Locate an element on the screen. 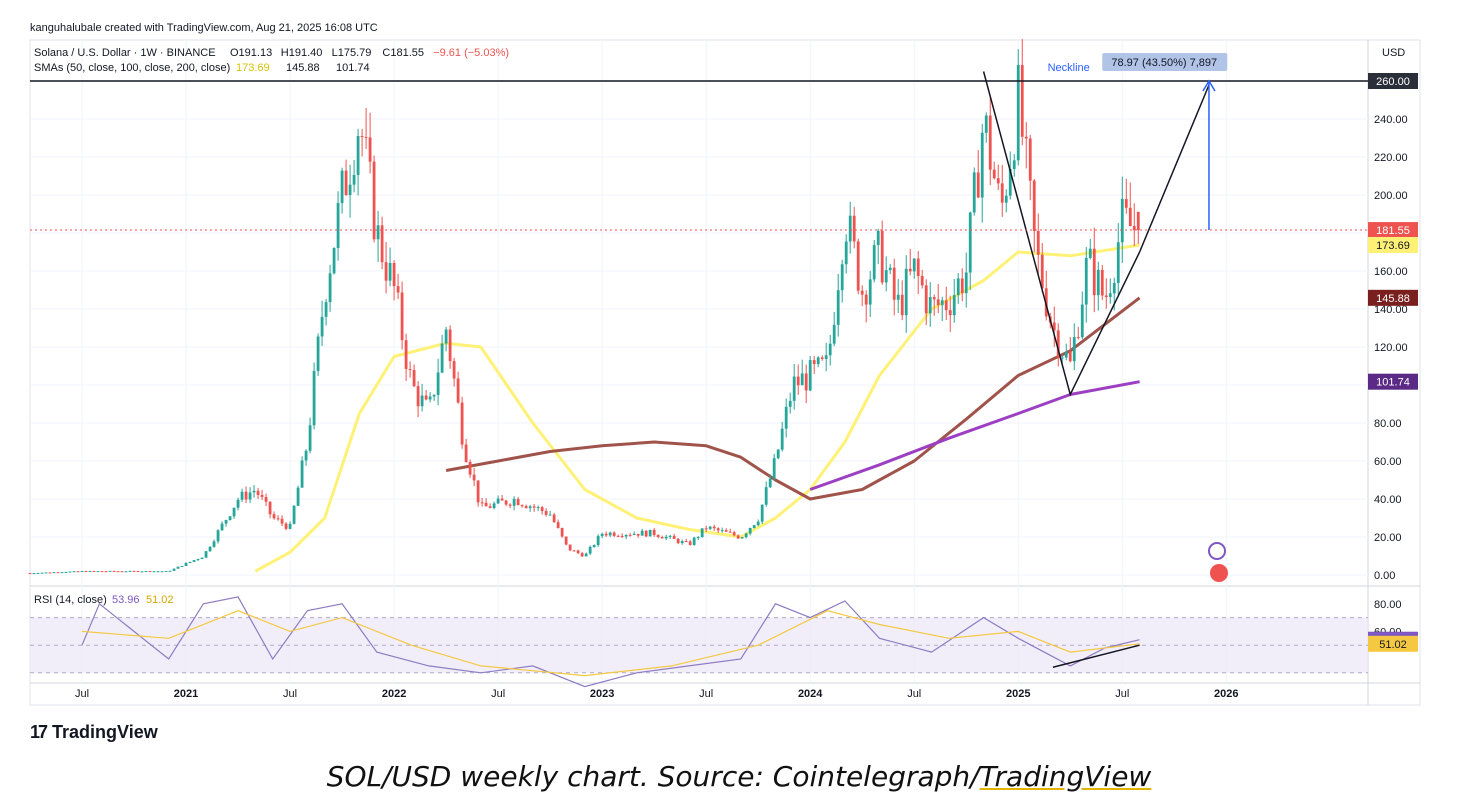 This screenshot has width=1478, height=798. rsi-pane is located at coordinates (699, 642).